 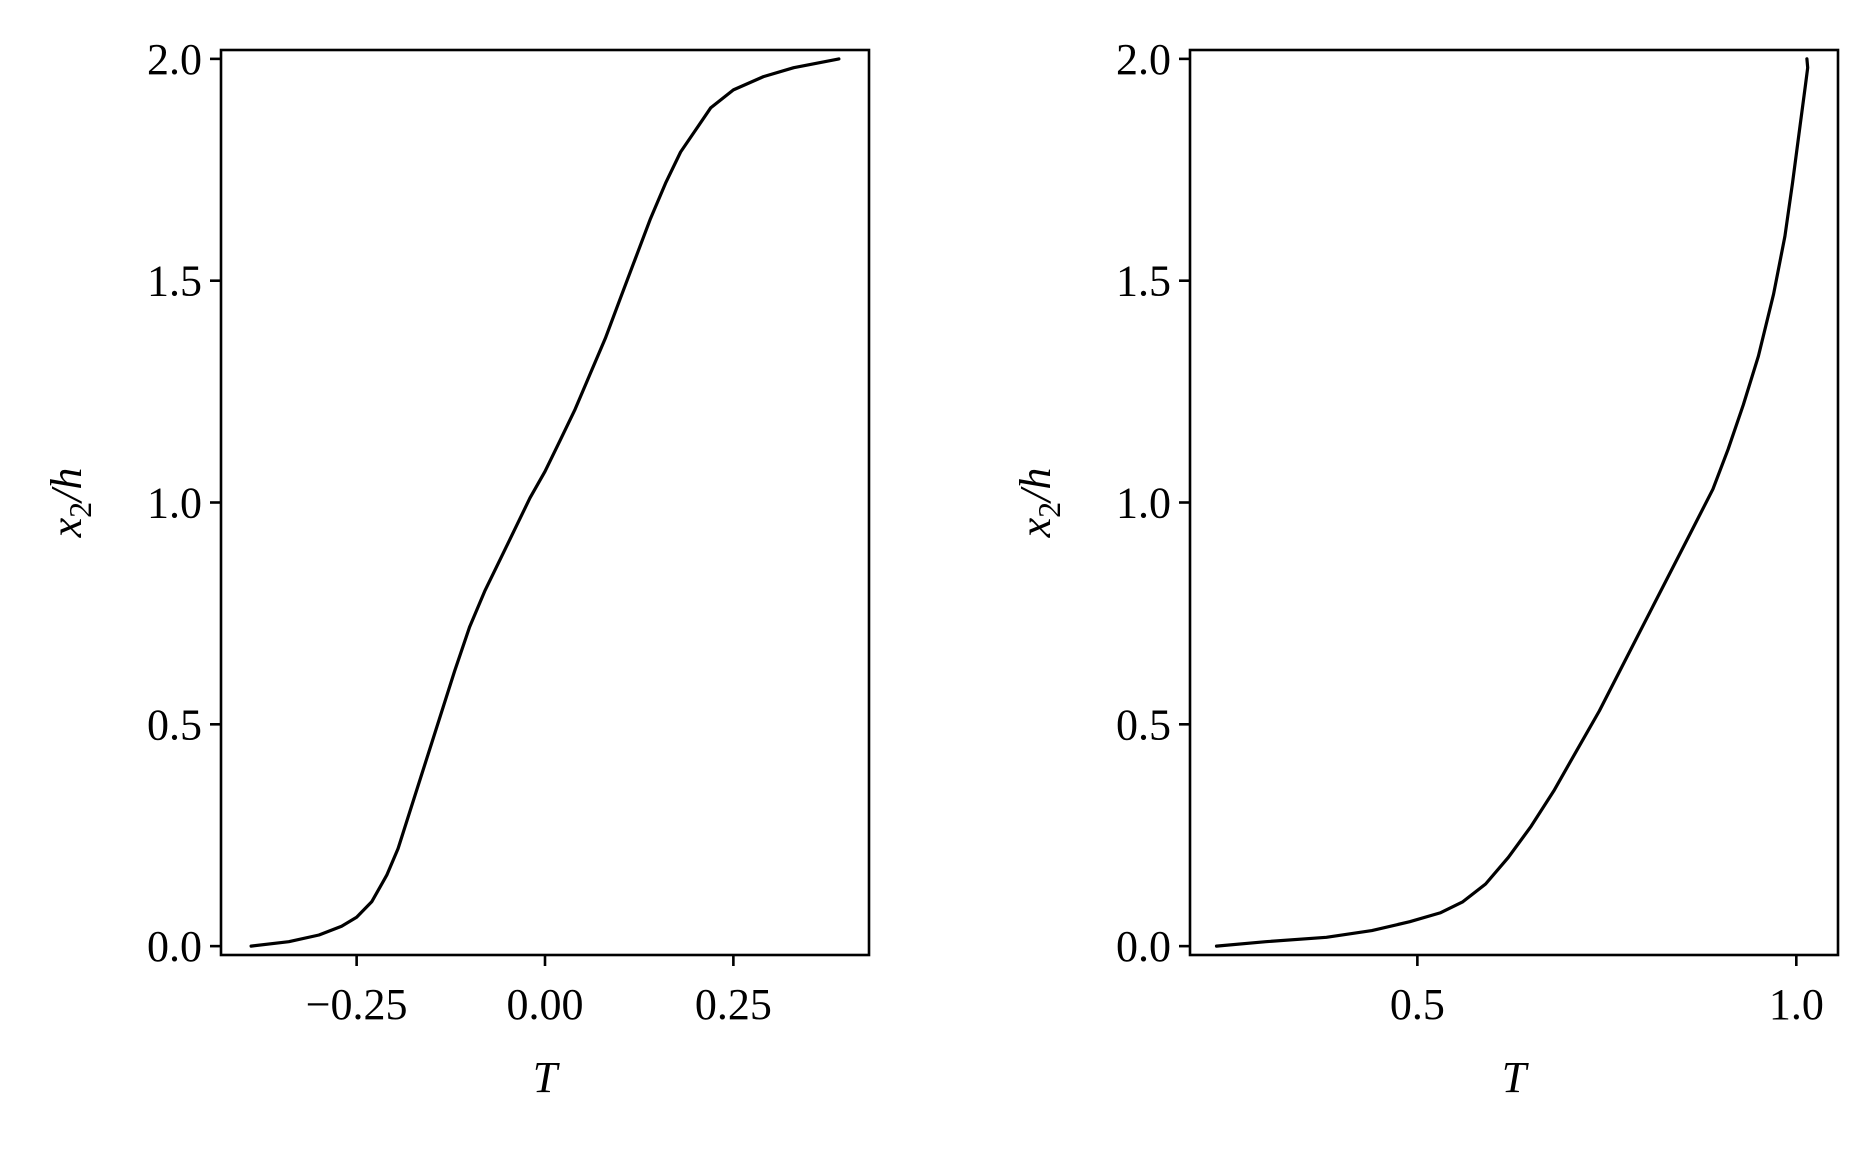 What do you see at coordinates (1417, 1004) in the screenshot?
I see `x-tick-label: 0.5` at bounding box center [1417, 1004].